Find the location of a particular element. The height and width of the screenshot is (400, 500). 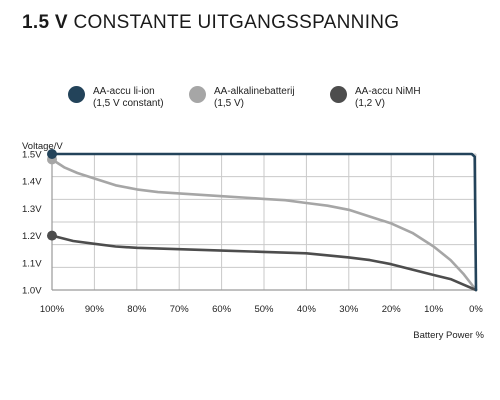

legend-item-nimh: AA-accu NiMH (1,2 V) is located at coordinates (375, 98).